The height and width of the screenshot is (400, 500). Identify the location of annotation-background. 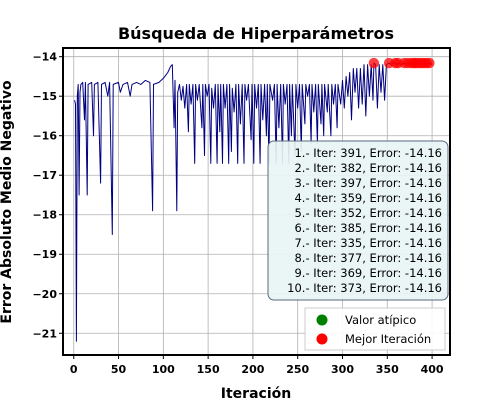
(358, 220).